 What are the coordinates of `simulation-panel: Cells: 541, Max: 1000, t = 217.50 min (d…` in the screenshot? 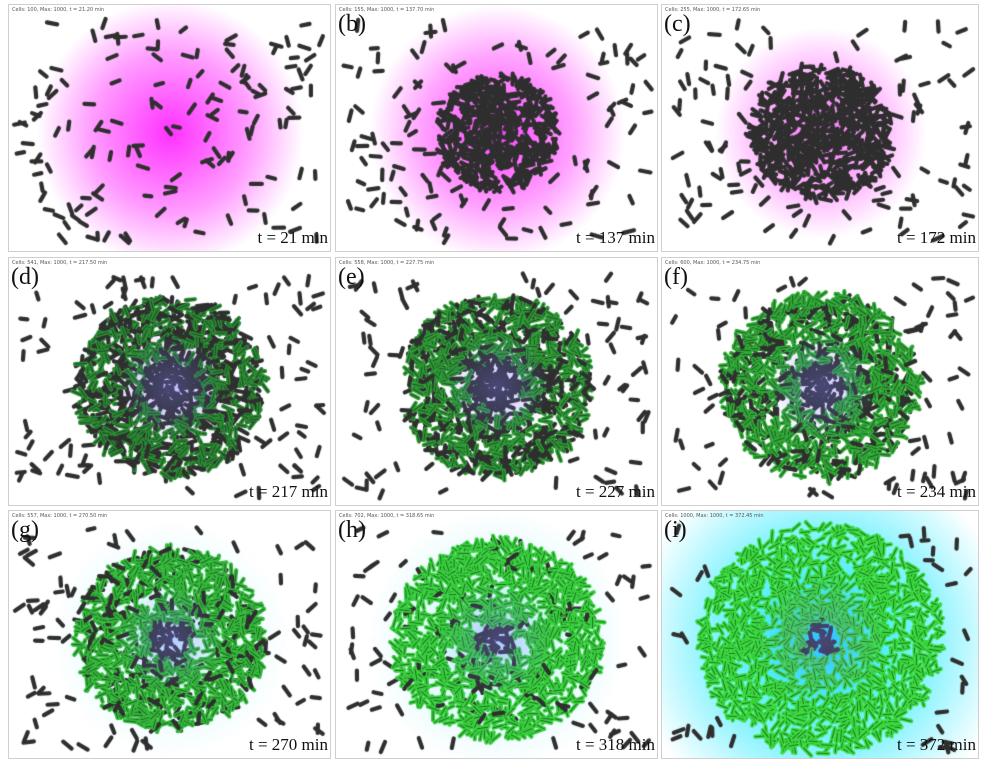 It's located at (169, 381).